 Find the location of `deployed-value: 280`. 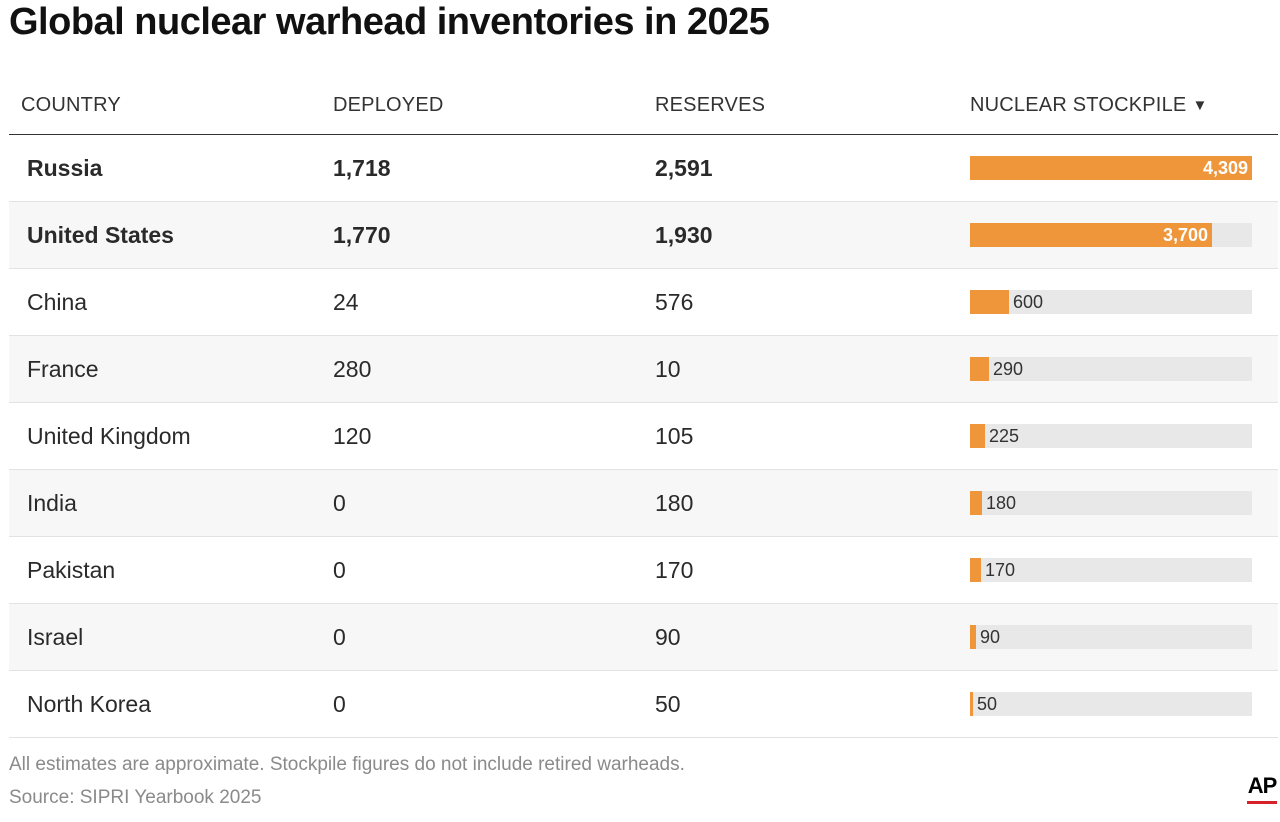

deployed-value: 280 is located at coordinates (352, 369).